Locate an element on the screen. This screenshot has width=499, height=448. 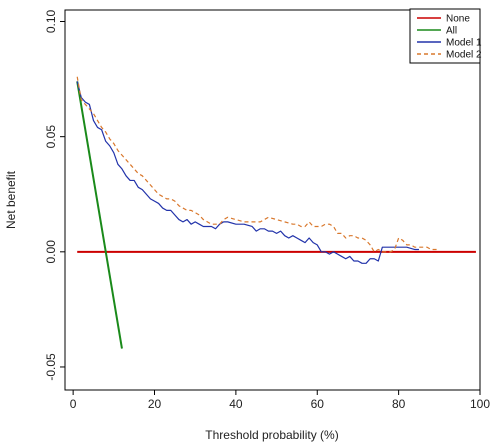
x-axis-title: Threshold probability (%) is located at coordinates (271, 435).